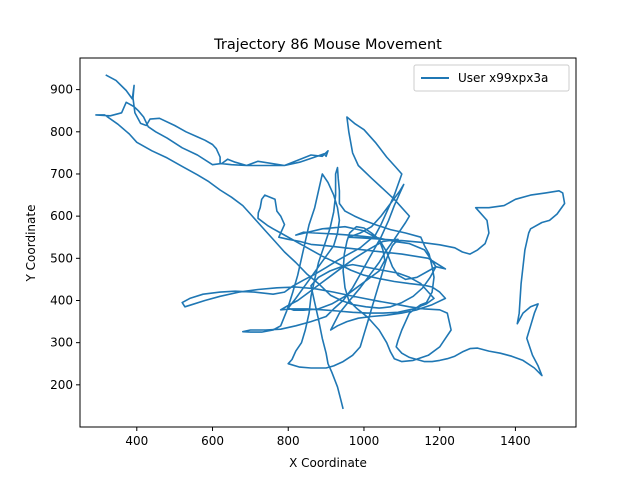 The height and width of the screenshot is (484, 640). I want to click on y-axis-label: Y Coordinate, so click(31, 244).